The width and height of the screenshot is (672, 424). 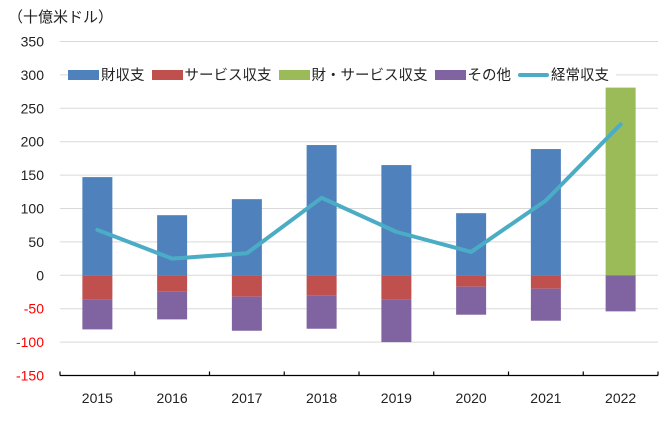 I want to click on legend-label-services: サービス収支, so click(x=228, y=76).